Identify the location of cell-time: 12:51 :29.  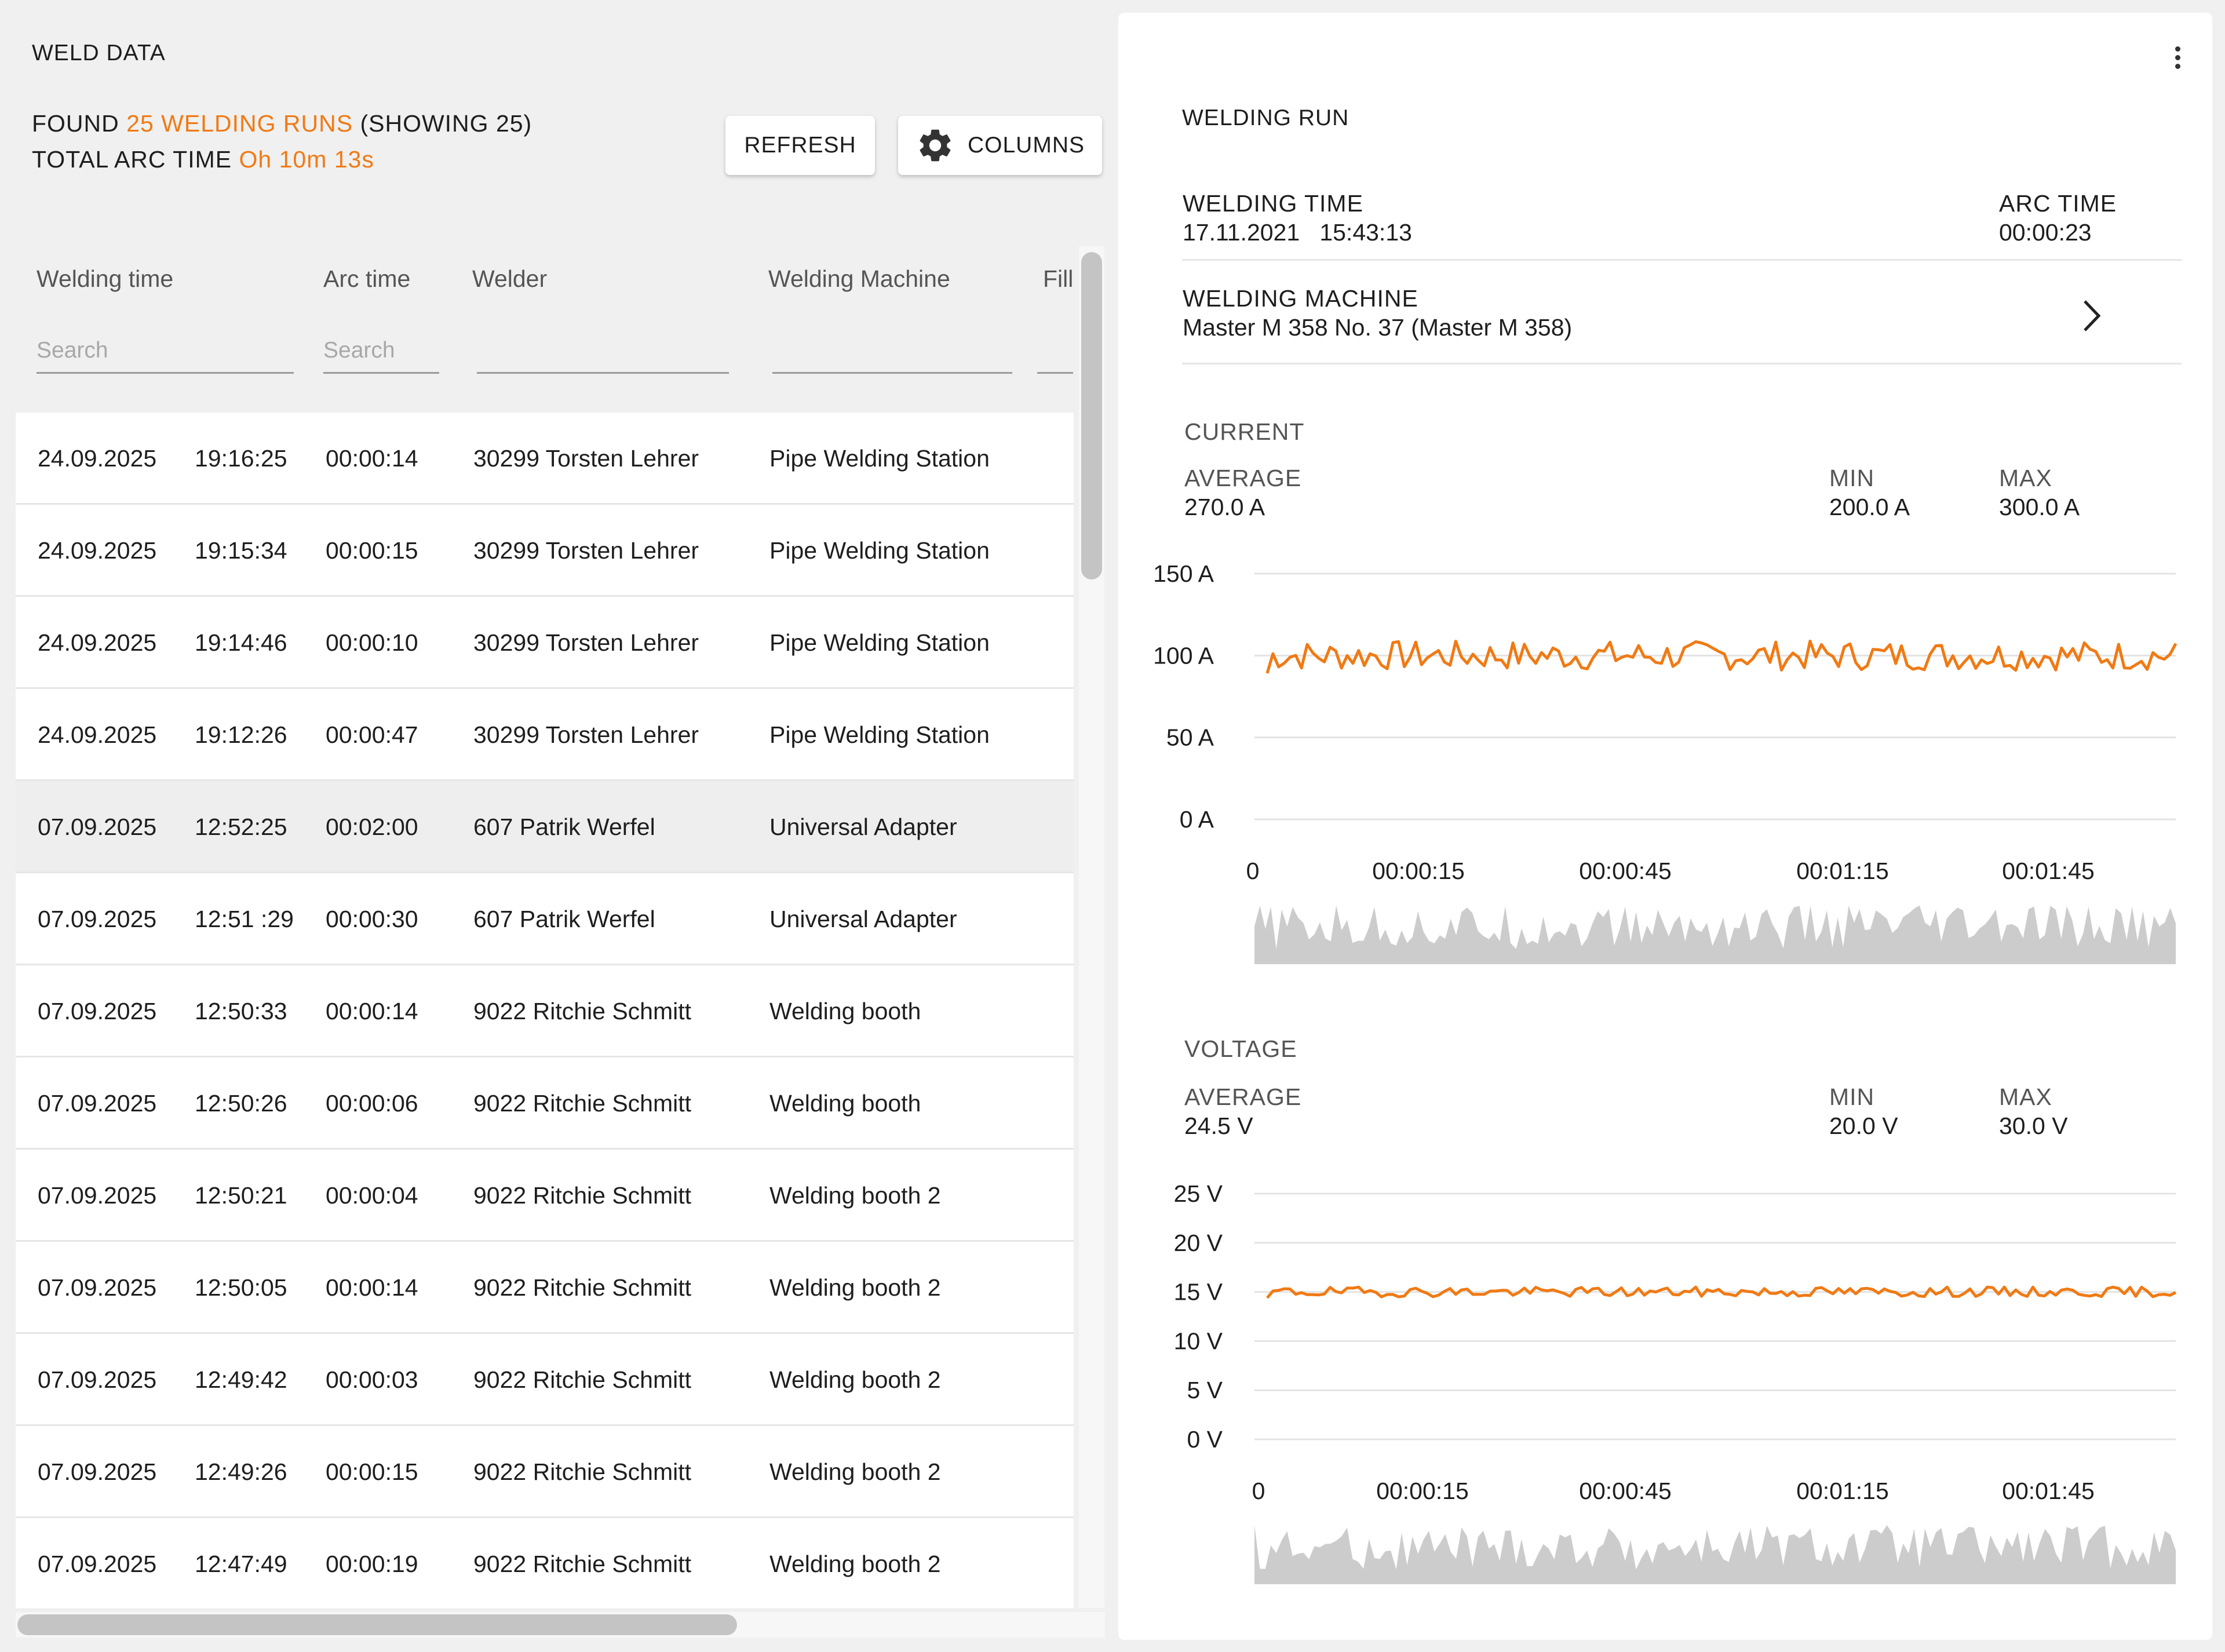
(245, 919).